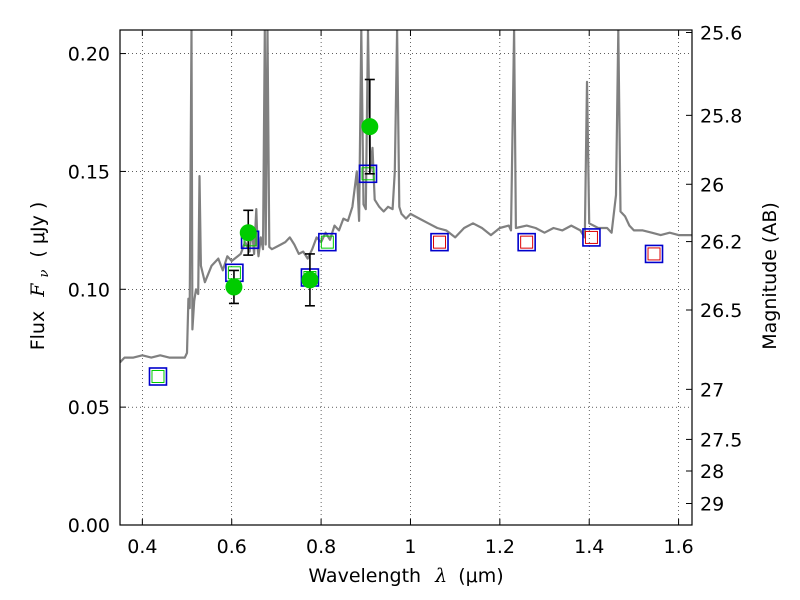  Describe the element at coordinates (678, 547) in the screenshot. I see `x-tick-label: 1.6` at that location.